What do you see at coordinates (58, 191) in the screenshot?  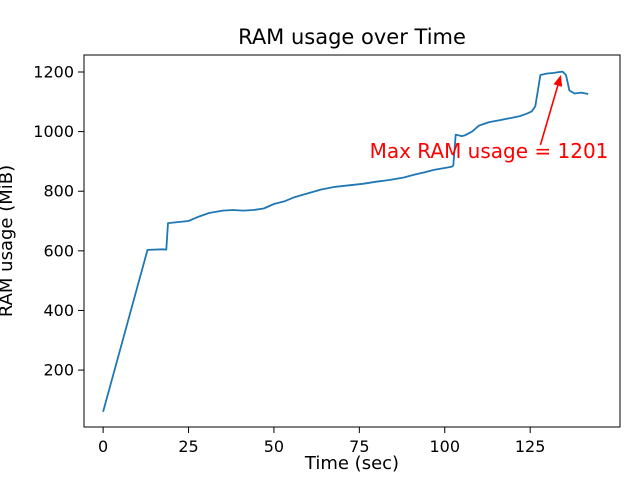 I see `y-tick-label: 800` at bounding box center [58, 191].